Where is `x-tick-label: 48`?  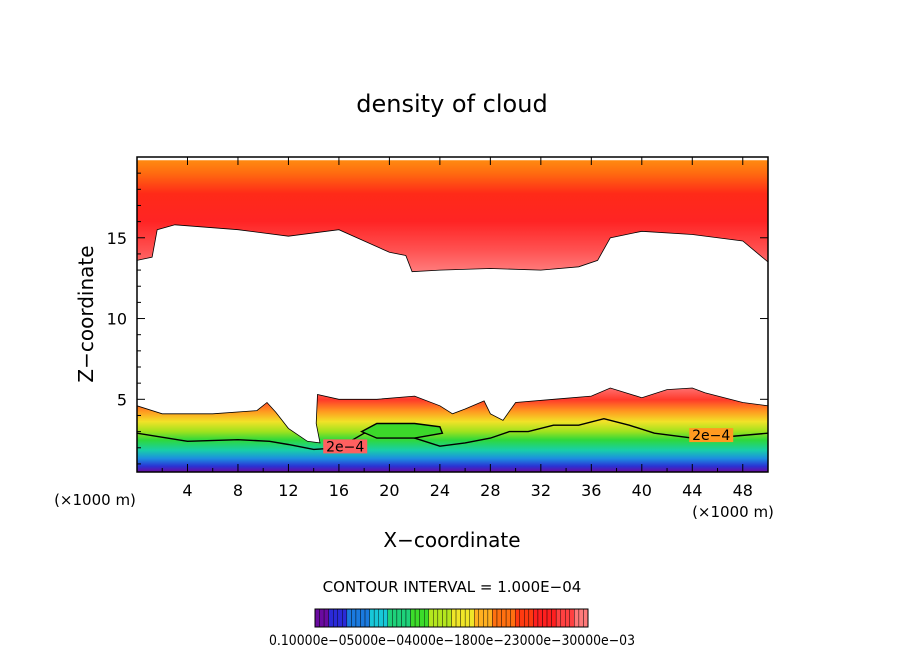 x-tick-label: 48 is located at coordinates (743, 490).